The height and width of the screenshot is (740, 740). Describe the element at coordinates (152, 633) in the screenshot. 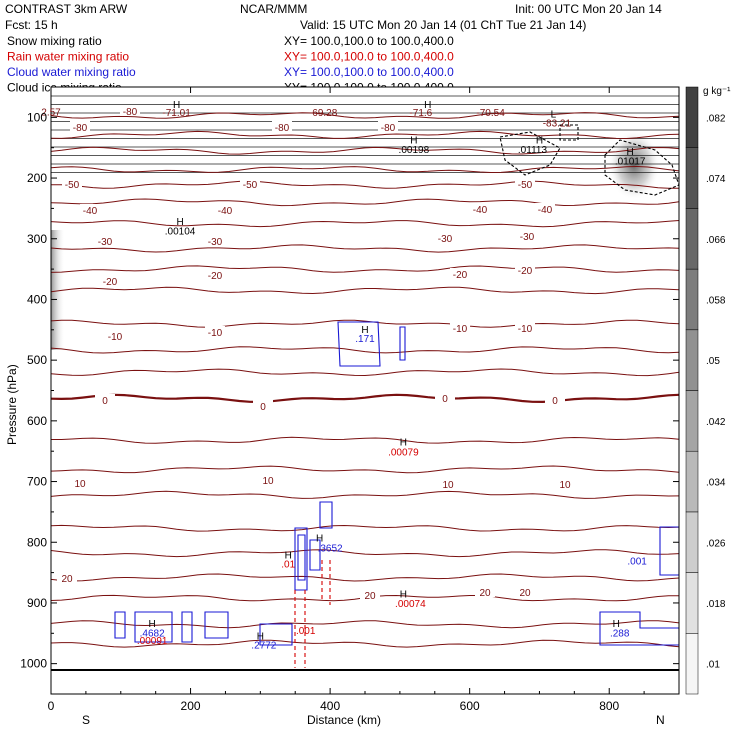

I see `contour-value-annotation: .4682` at that location.